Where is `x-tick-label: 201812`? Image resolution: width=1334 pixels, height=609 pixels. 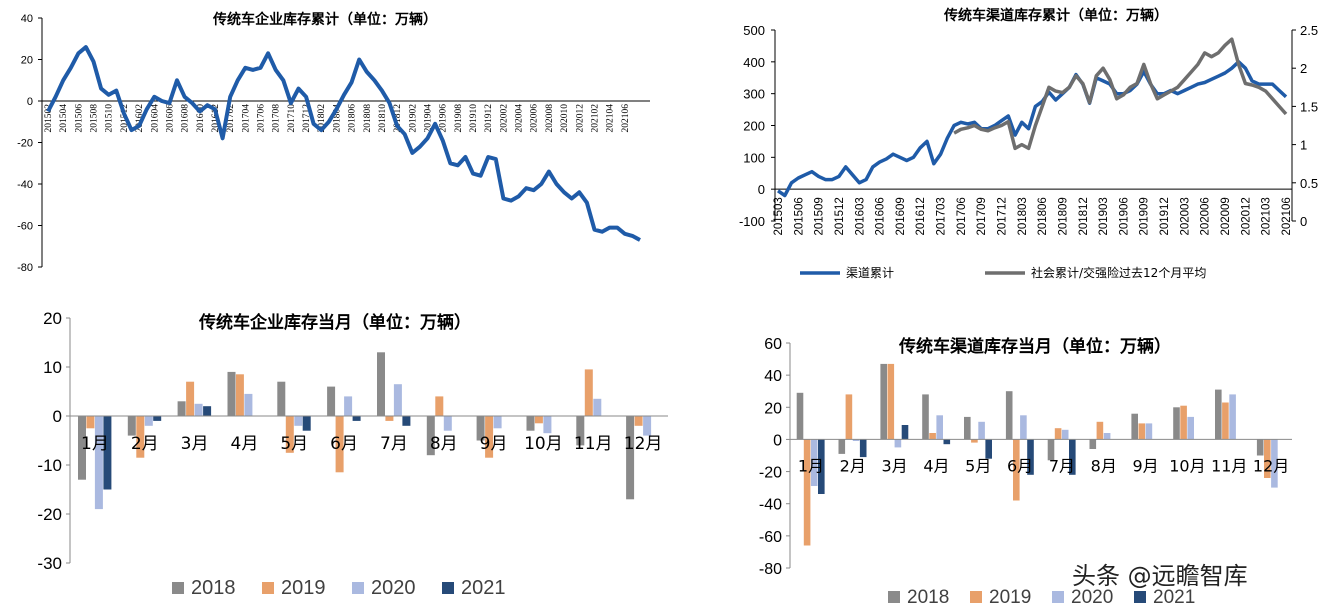 x-tick-label: 201812 is located at coordinates (1084, 216).